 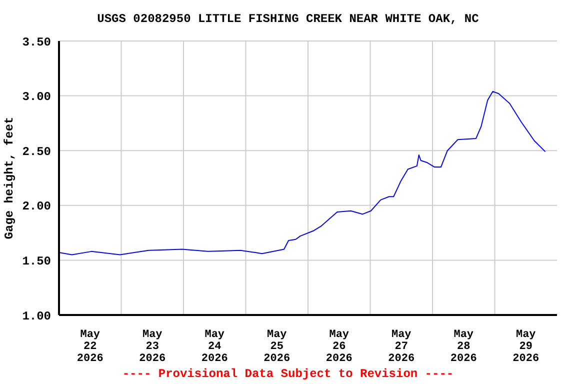 What do you see at coordinates (152, 347) in the screenshot?
I see `x-tick-label: May 23 2026` at bounding box center [152, 347].